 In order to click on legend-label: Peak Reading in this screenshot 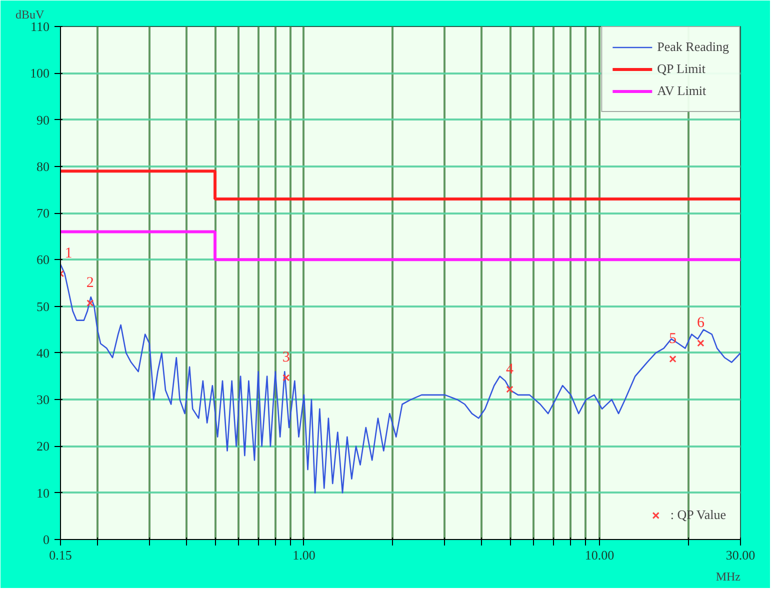, I will do `click(693, 47)`.